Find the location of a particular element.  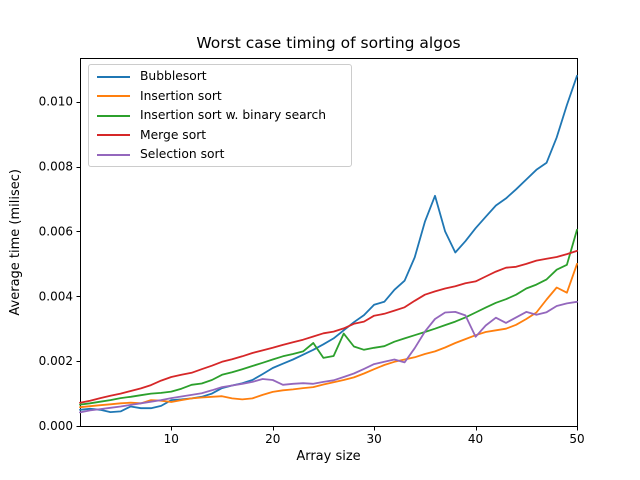

legend-label: Selection sort is located at coordinates (182, 154).